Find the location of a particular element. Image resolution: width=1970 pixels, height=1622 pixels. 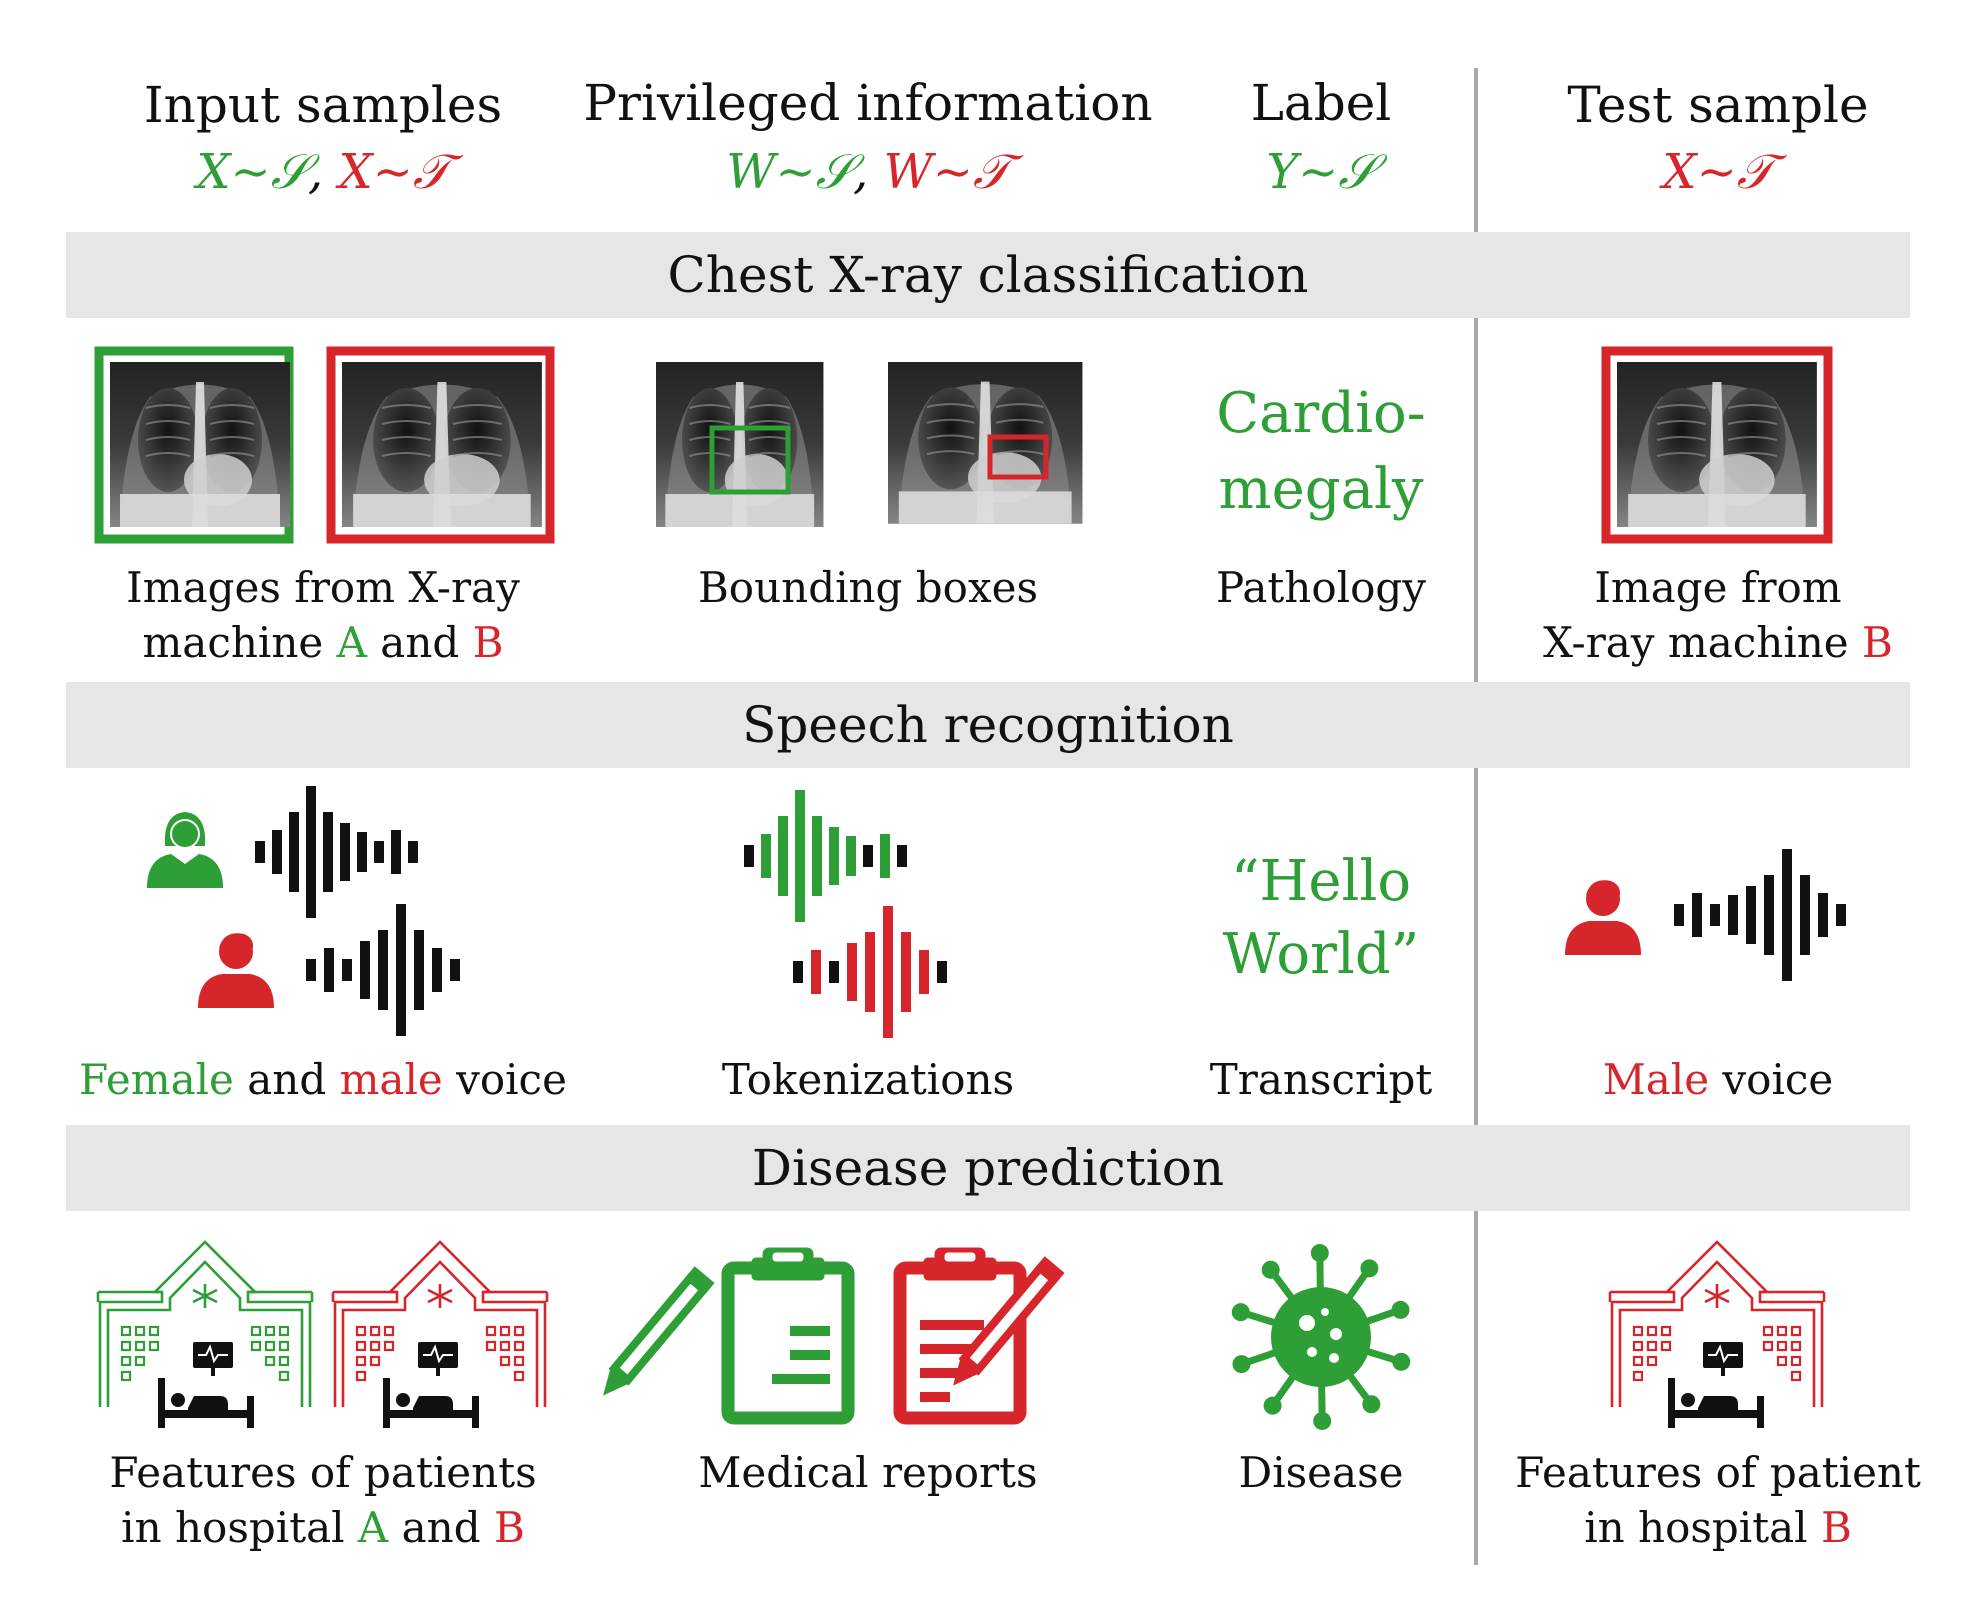

speech-test-caption: Male voice is located at coordinates (1718, 1079).